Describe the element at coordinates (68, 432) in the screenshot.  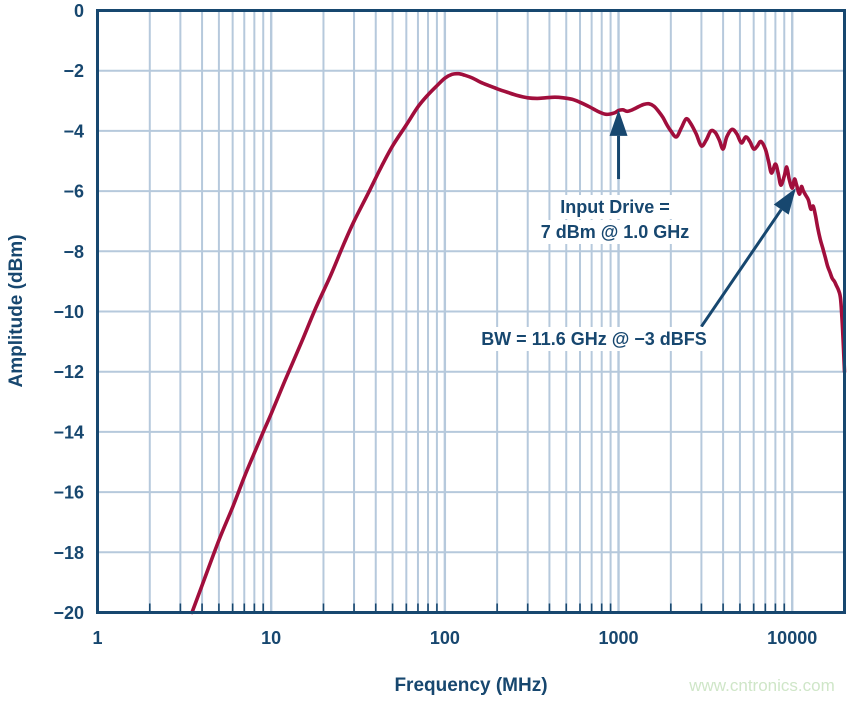
I see `y-tick-label: −14` at that location.